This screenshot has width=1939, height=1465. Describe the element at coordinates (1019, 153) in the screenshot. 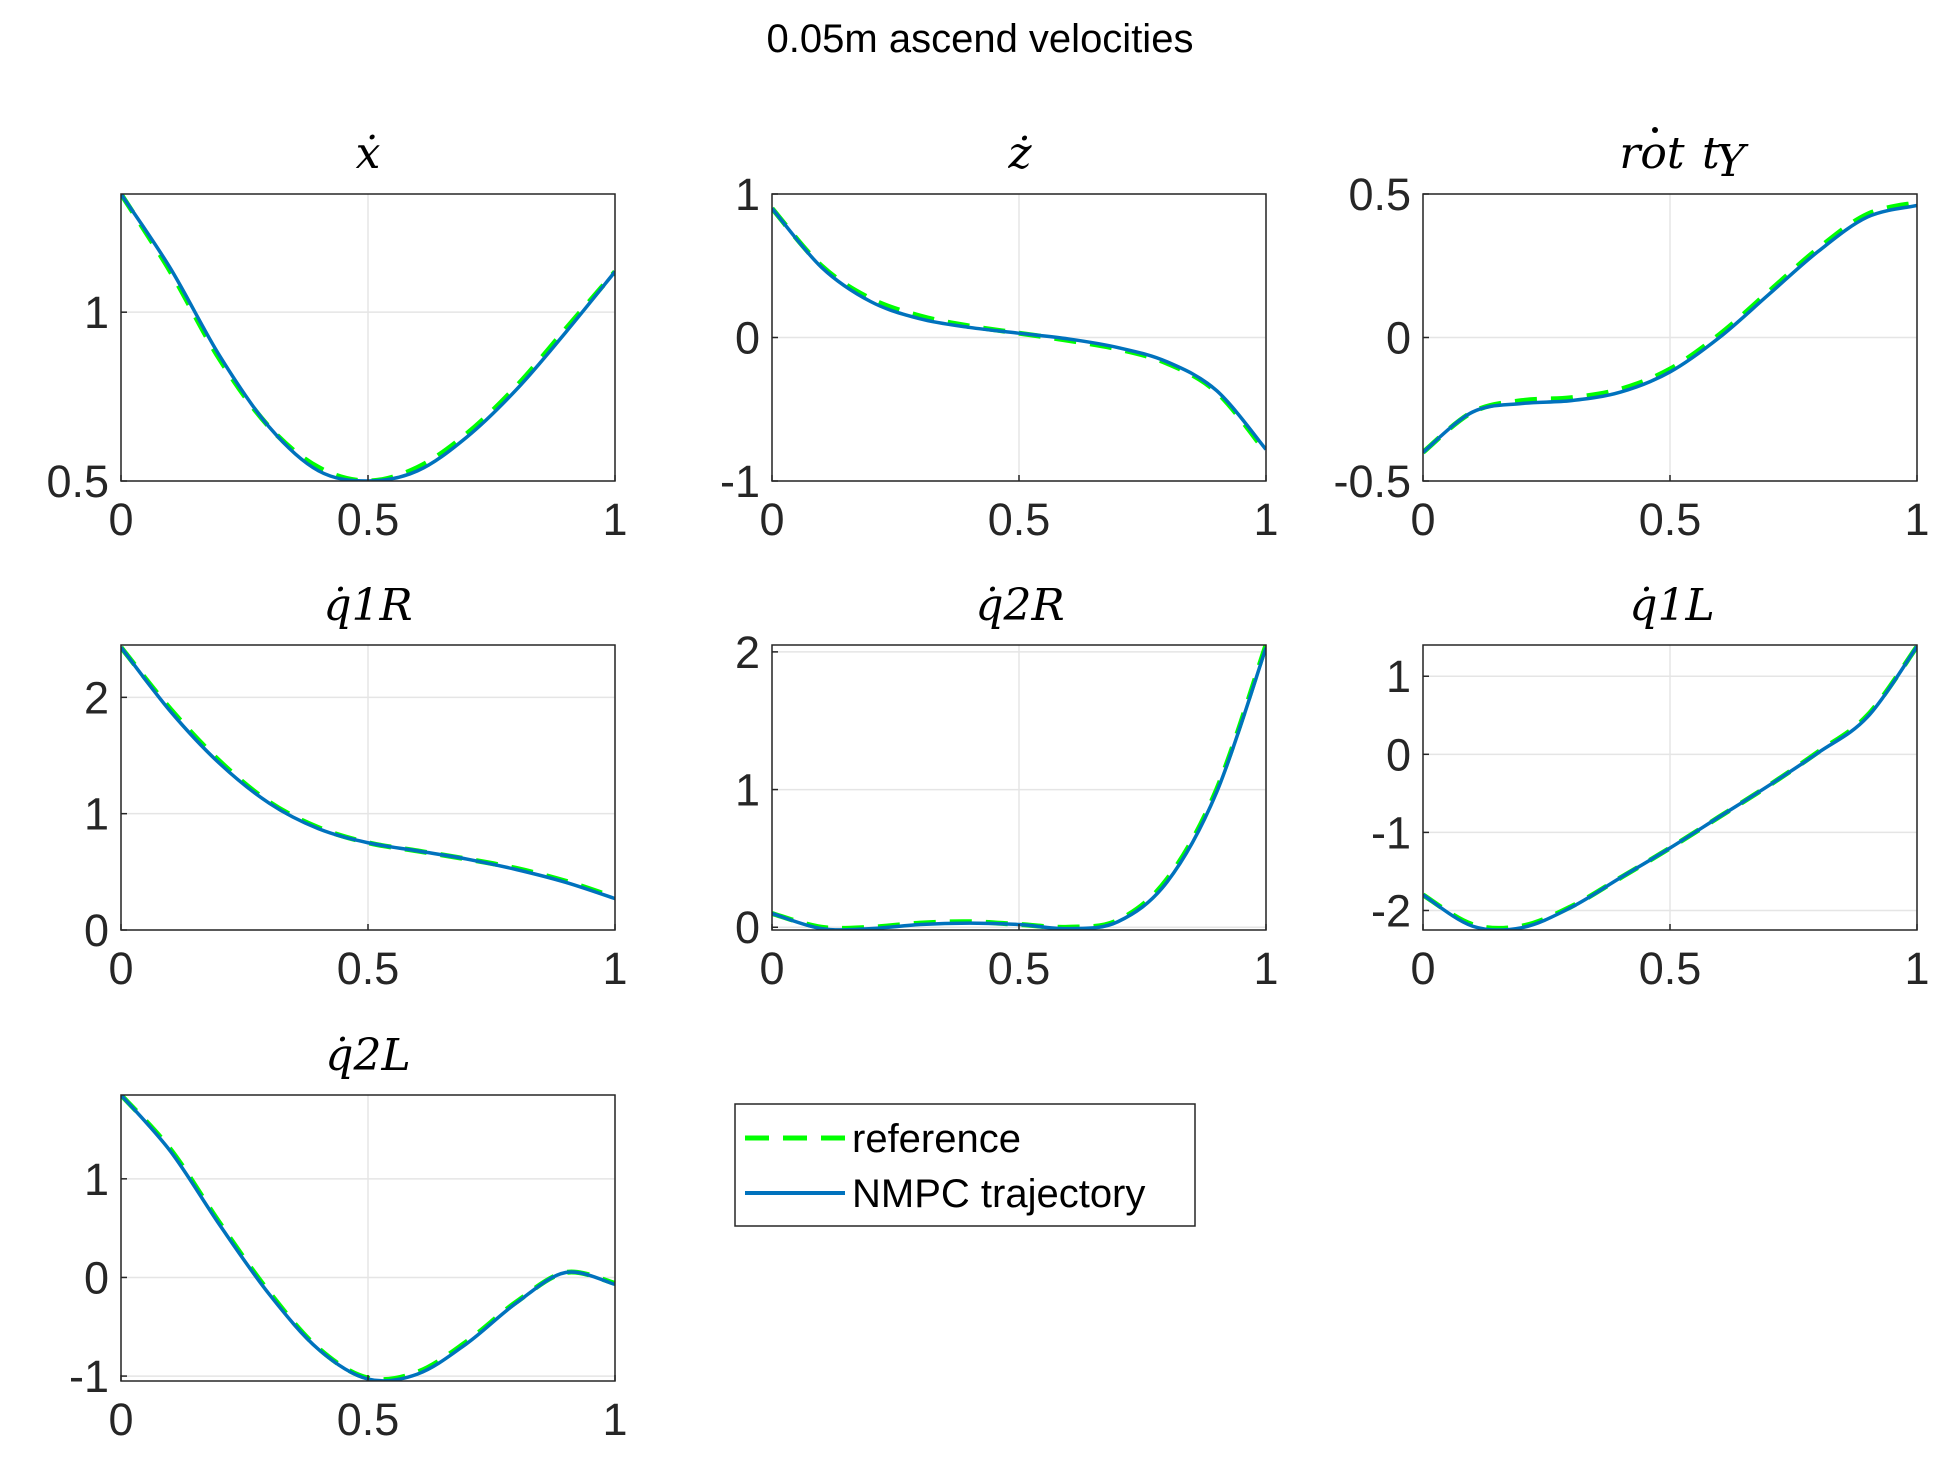

I see `subplot-title-zdot: ż` at that location.